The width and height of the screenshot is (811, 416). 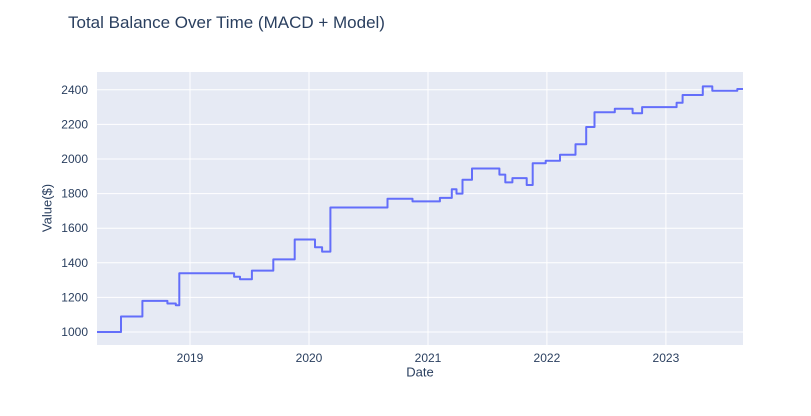 What do you see at coordinates (190, 358) in the screenshot?
I see `svg-text: 2019` at bounding box center [190, 358].